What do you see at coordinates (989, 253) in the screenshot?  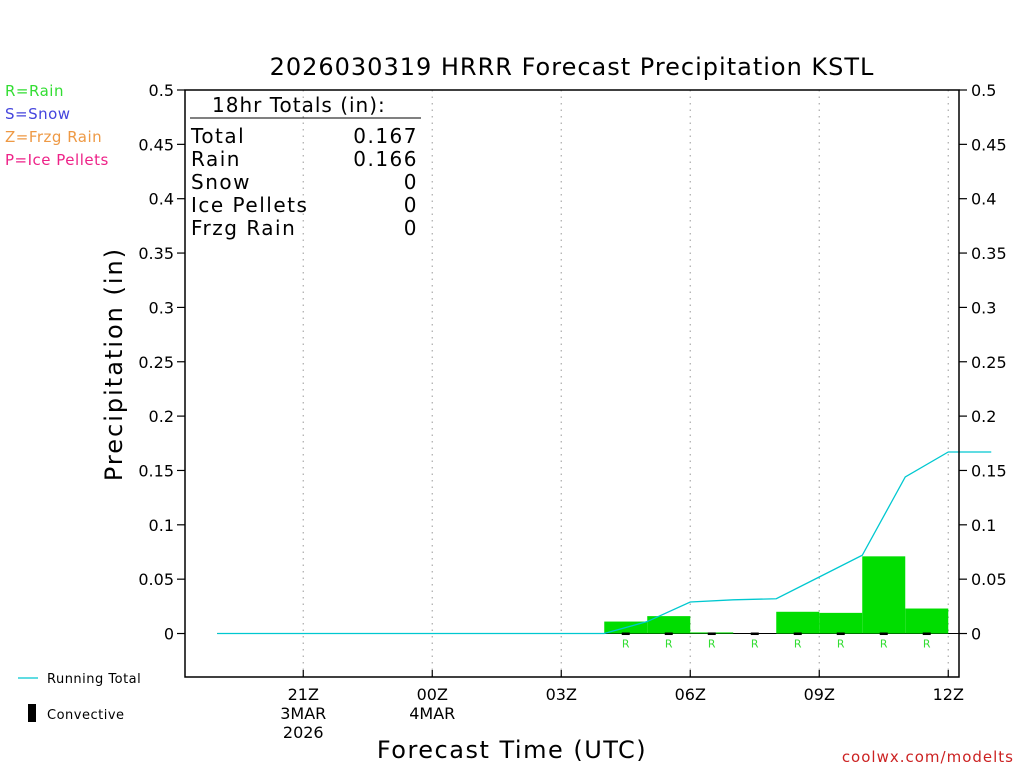 I see `y-tick-label-right: 0.35` at bounding box center [989, 253].